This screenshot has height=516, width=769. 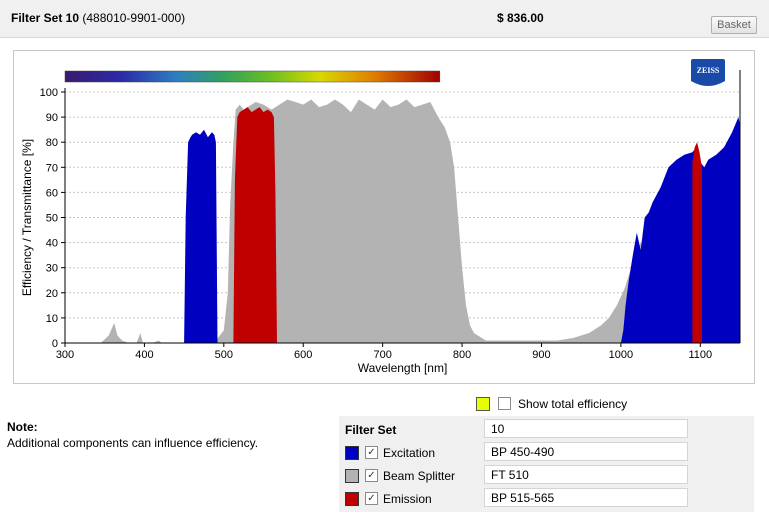 What do you see at coordinates (382, 355) in the screenshot?
I see `x-tick-label: 700` at bounding box center [382, 355].